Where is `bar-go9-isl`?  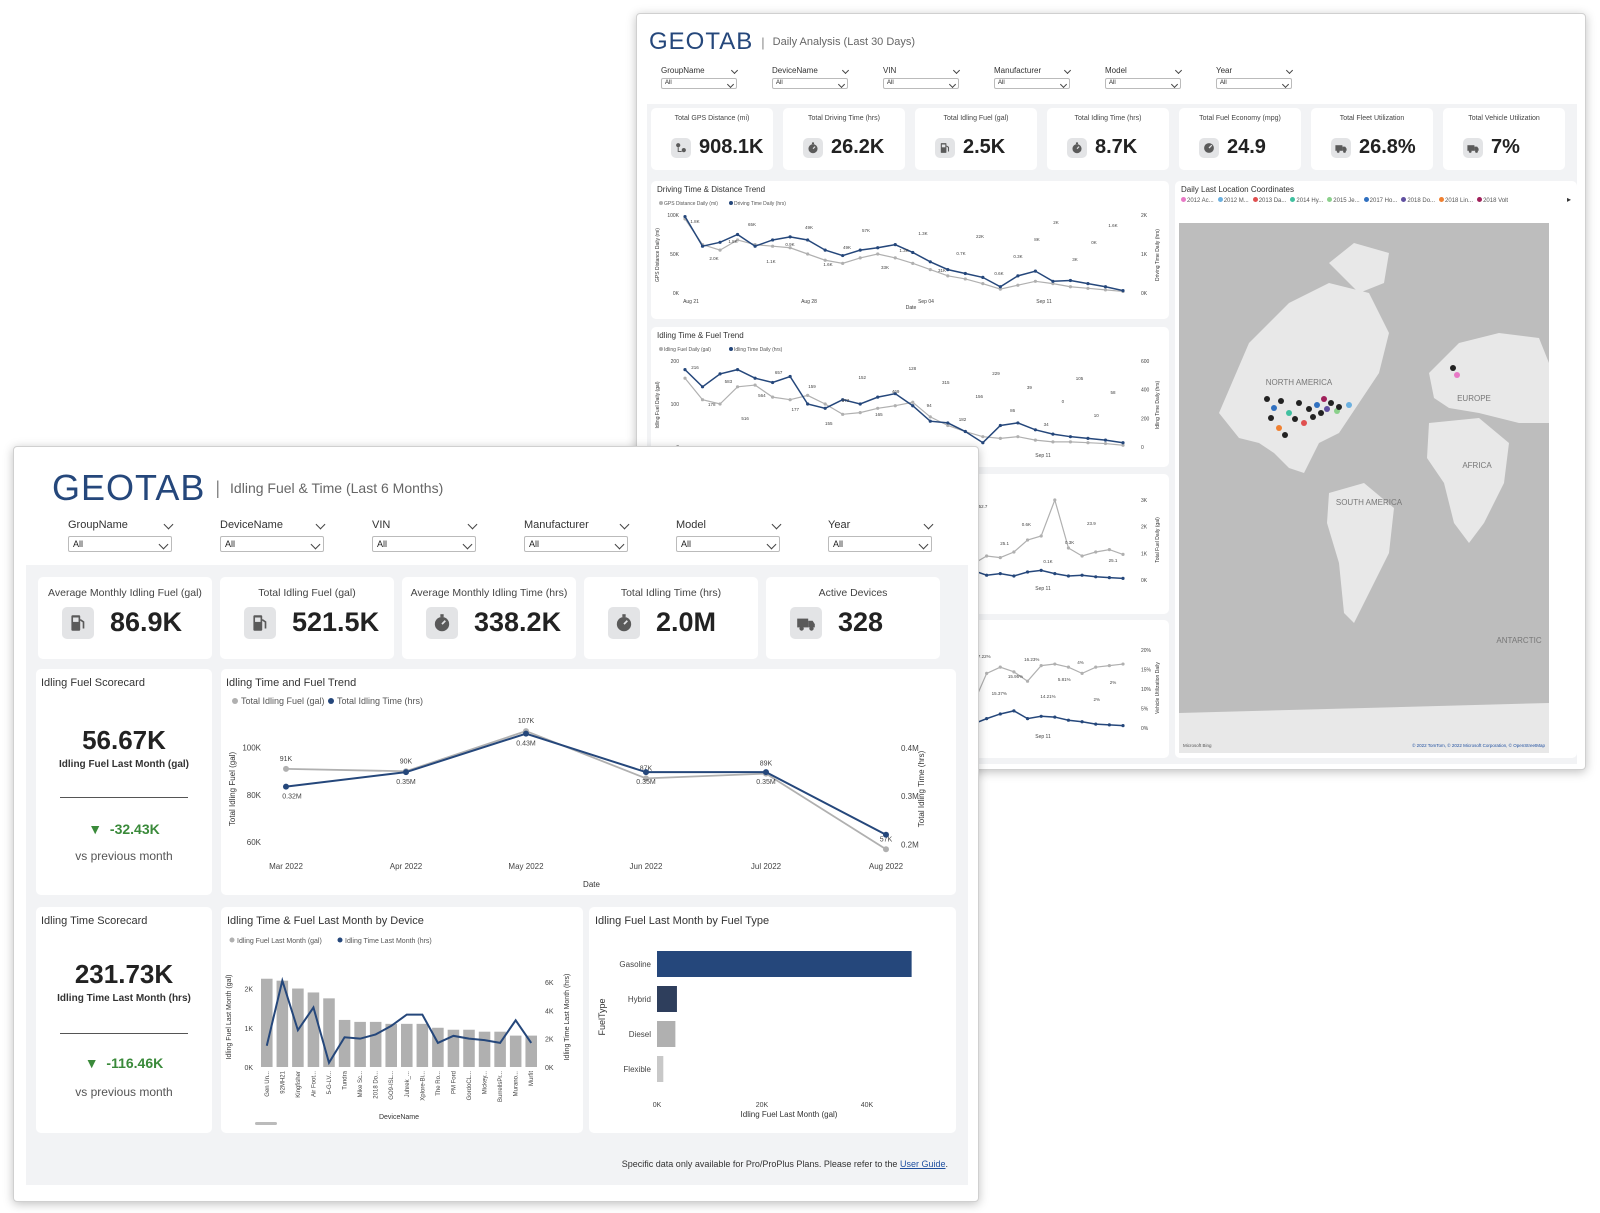 bar-go9-isl is located at coordinates (391, 1045).